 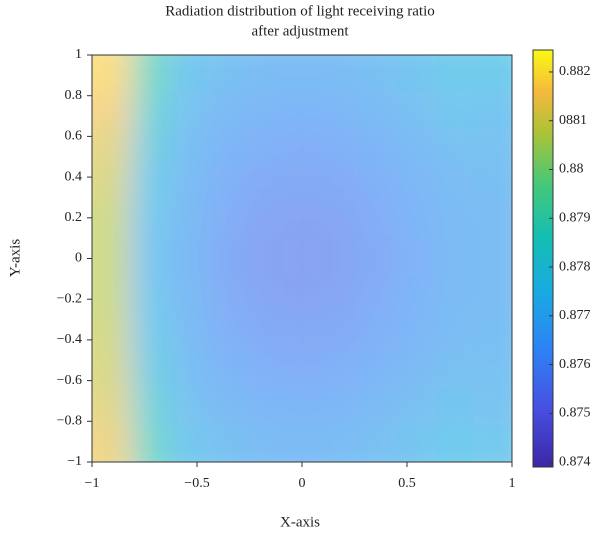 What do you see at coordinates (69, 339) in the screenshot?
I see `y-tick-label: −0.4` at bounding box center [69, 339].